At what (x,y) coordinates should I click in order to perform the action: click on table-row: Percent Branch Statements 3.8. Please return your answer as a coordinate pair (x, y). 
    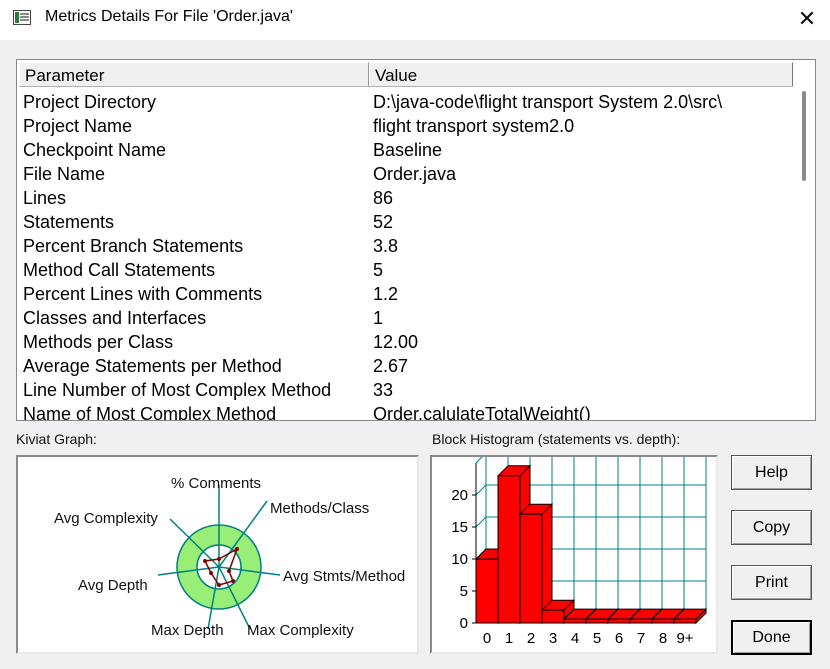
    Looking at the image, I should click on (408, 246).